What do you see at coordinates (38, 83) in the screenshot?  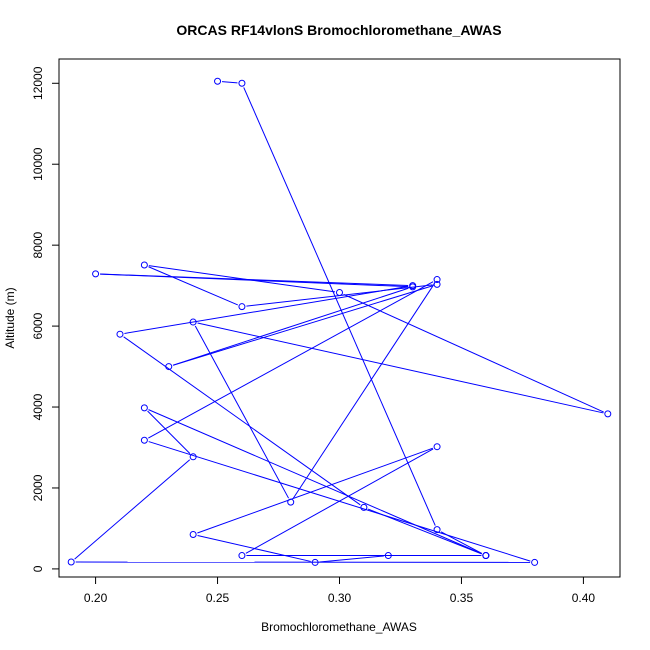 I see `y-tick-label: 12000` at bounding box center [38, 83].